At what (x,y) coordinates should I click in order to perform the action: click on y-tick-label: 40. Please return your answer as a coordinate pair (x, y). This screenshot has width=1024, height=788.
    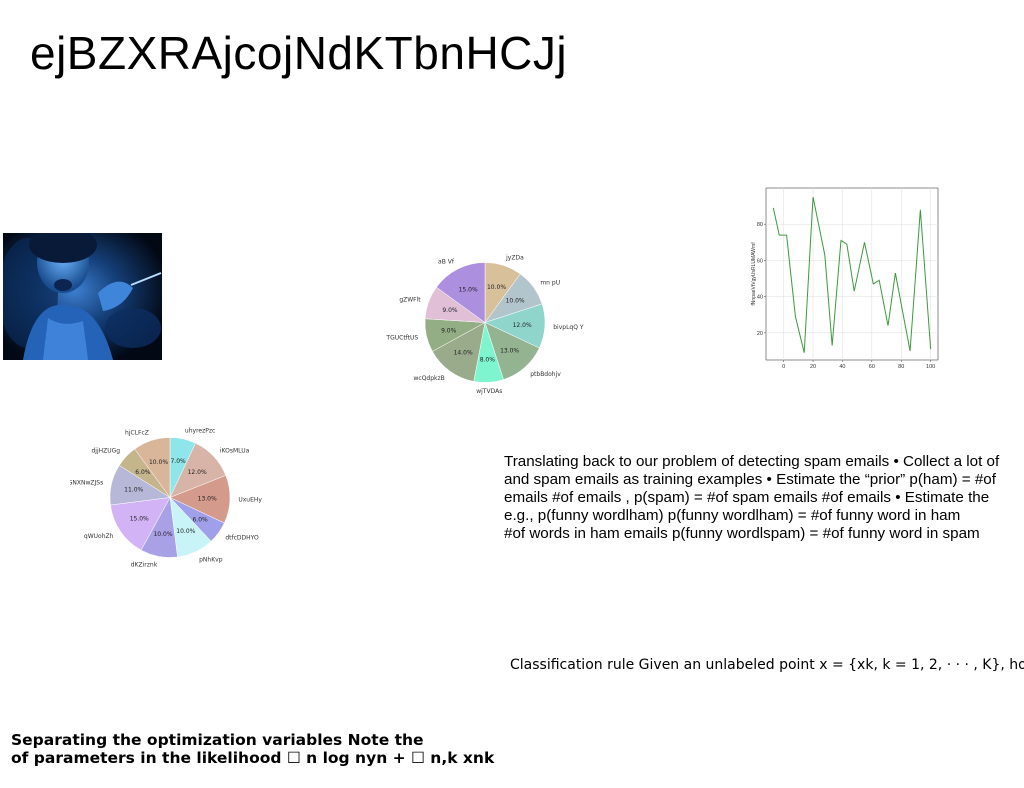
    Looking at the image, I should click on (760, 298).